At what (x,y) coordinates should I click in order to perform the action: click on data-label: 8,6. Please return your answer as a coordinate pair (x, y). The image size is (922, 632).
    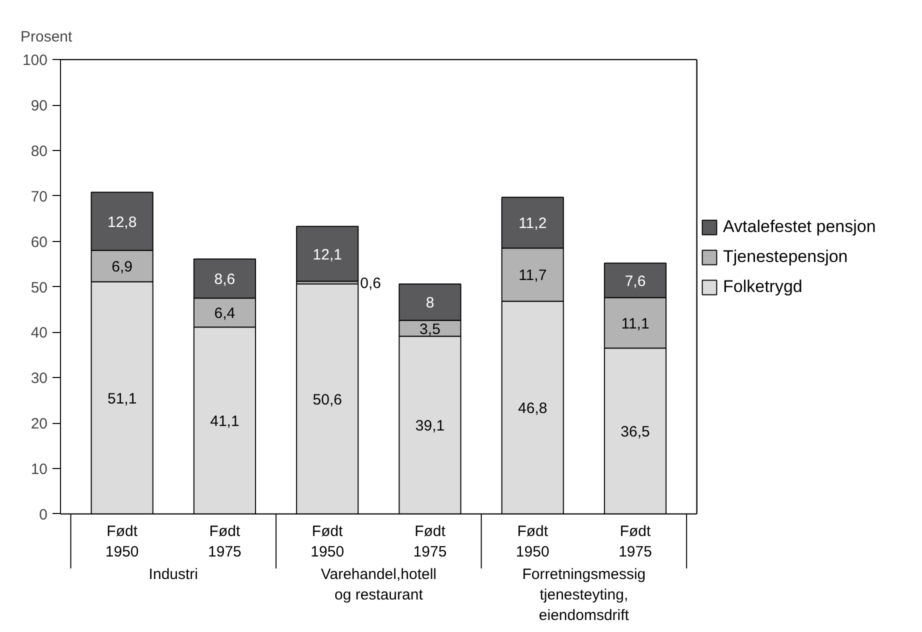
    Looking at the image, I should click on (225, 279).